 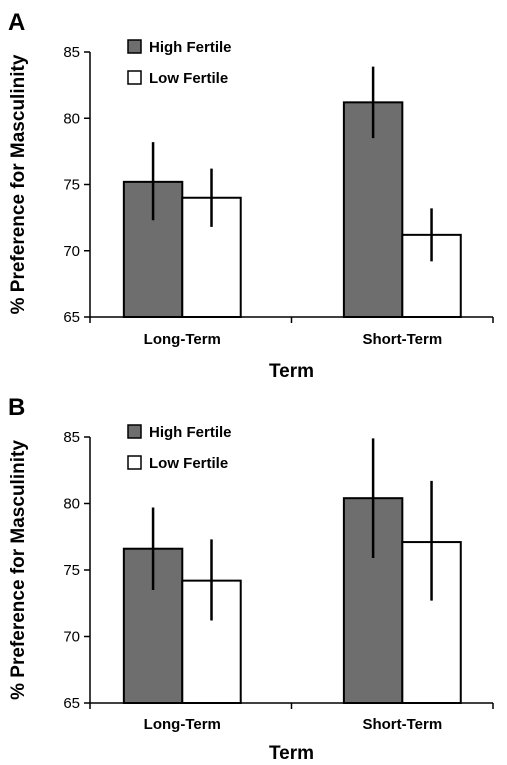 I want to click on panel-label: A, so click(x=16, y=22).